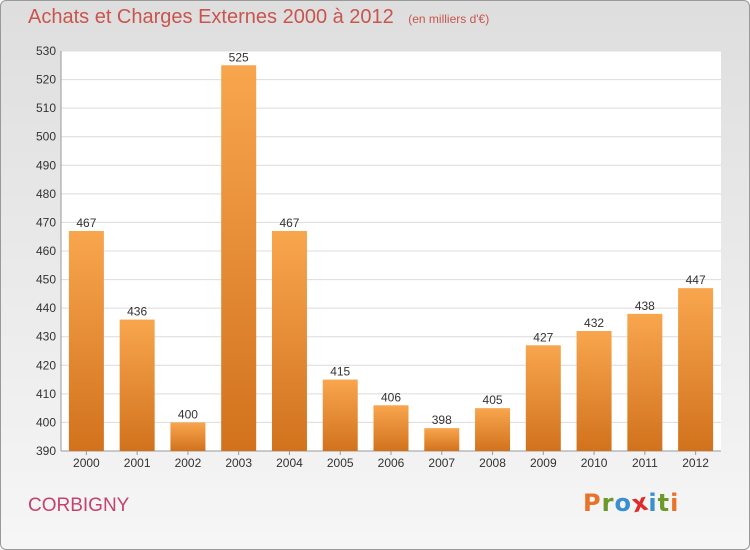 The height and width of the screenshot is (550, 750). Describe the element at coordinates (340, 372) in the screenshot. I see `data-label-2005: 415` at that location.